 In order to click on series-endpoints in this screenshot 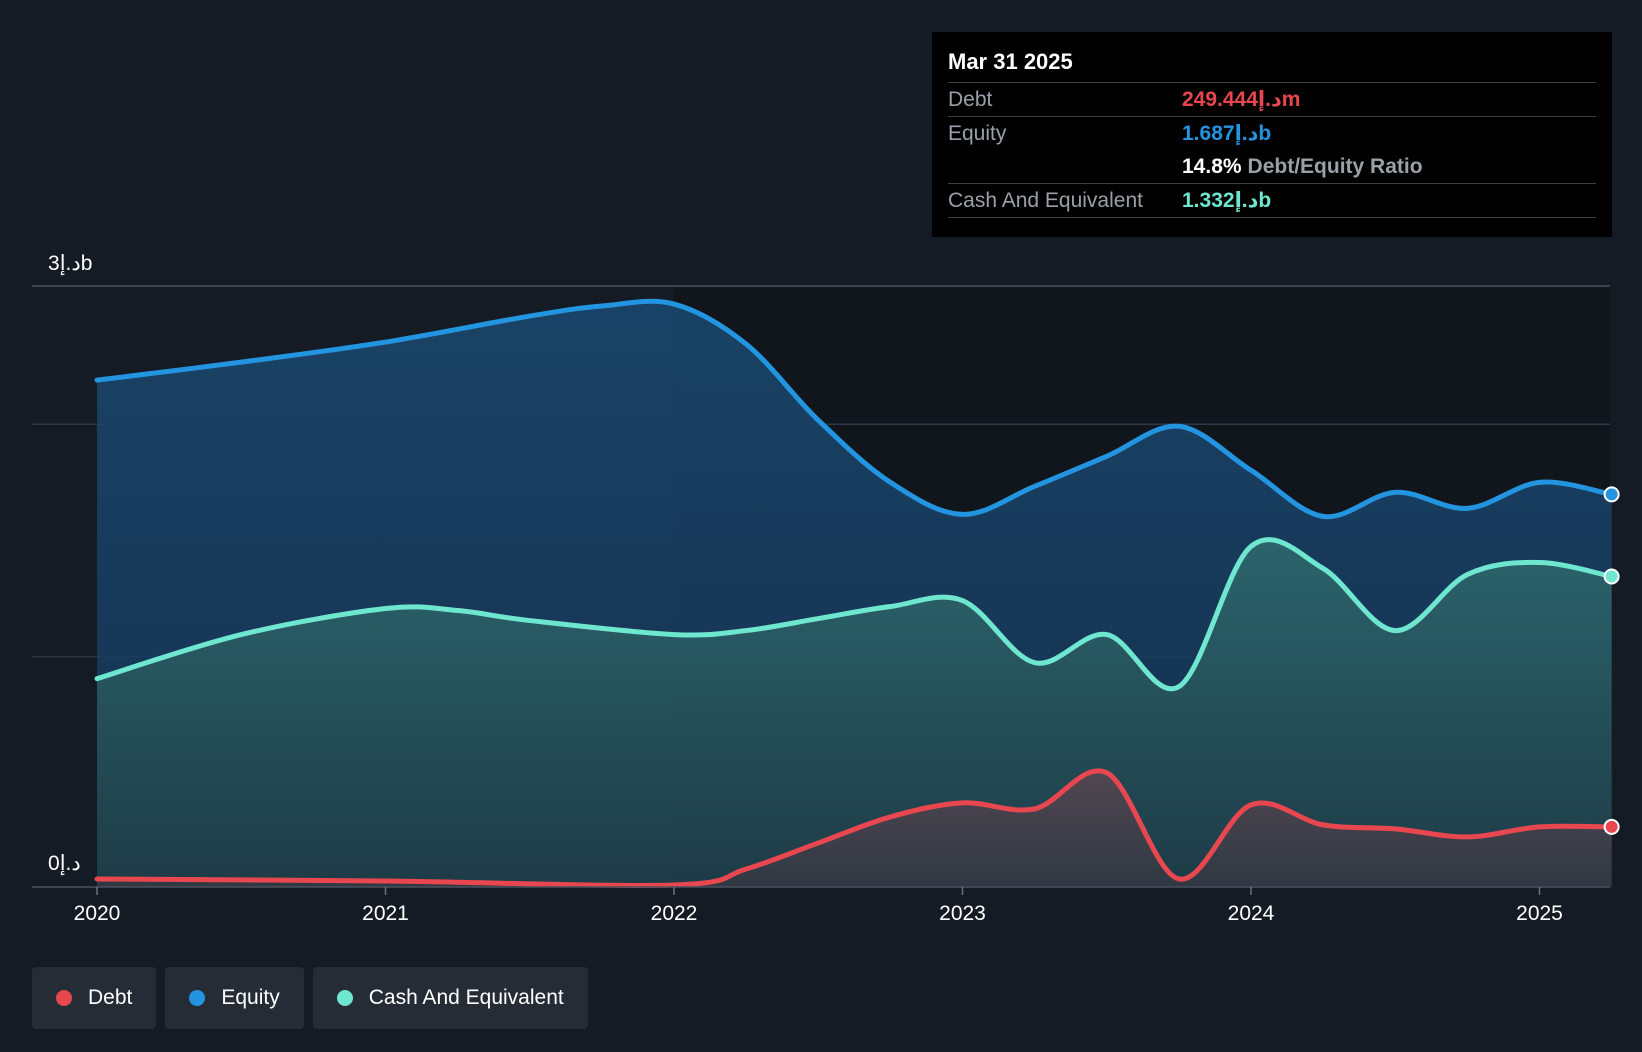, I will do `click(1611, 660)`.